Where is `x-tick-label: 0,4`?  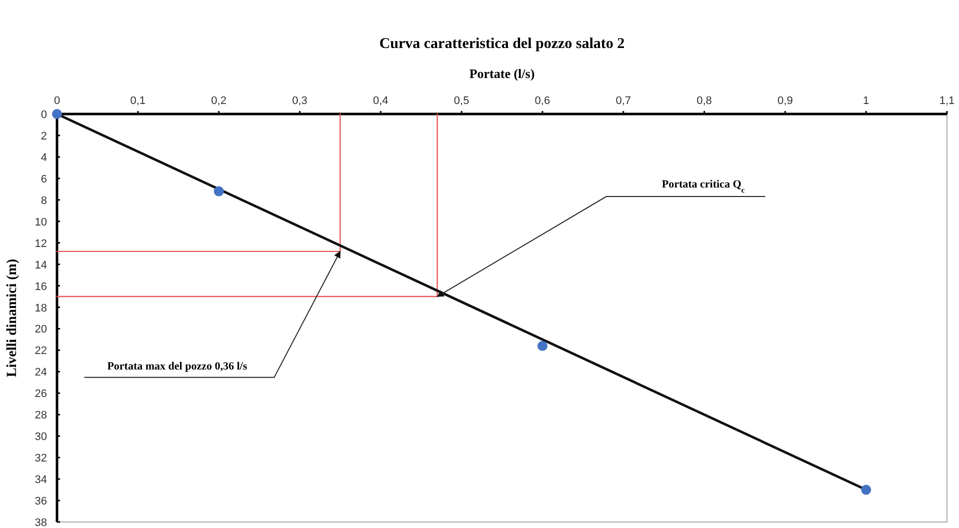
x-tick-label: 0,4 is located at coordinates (380, 101).